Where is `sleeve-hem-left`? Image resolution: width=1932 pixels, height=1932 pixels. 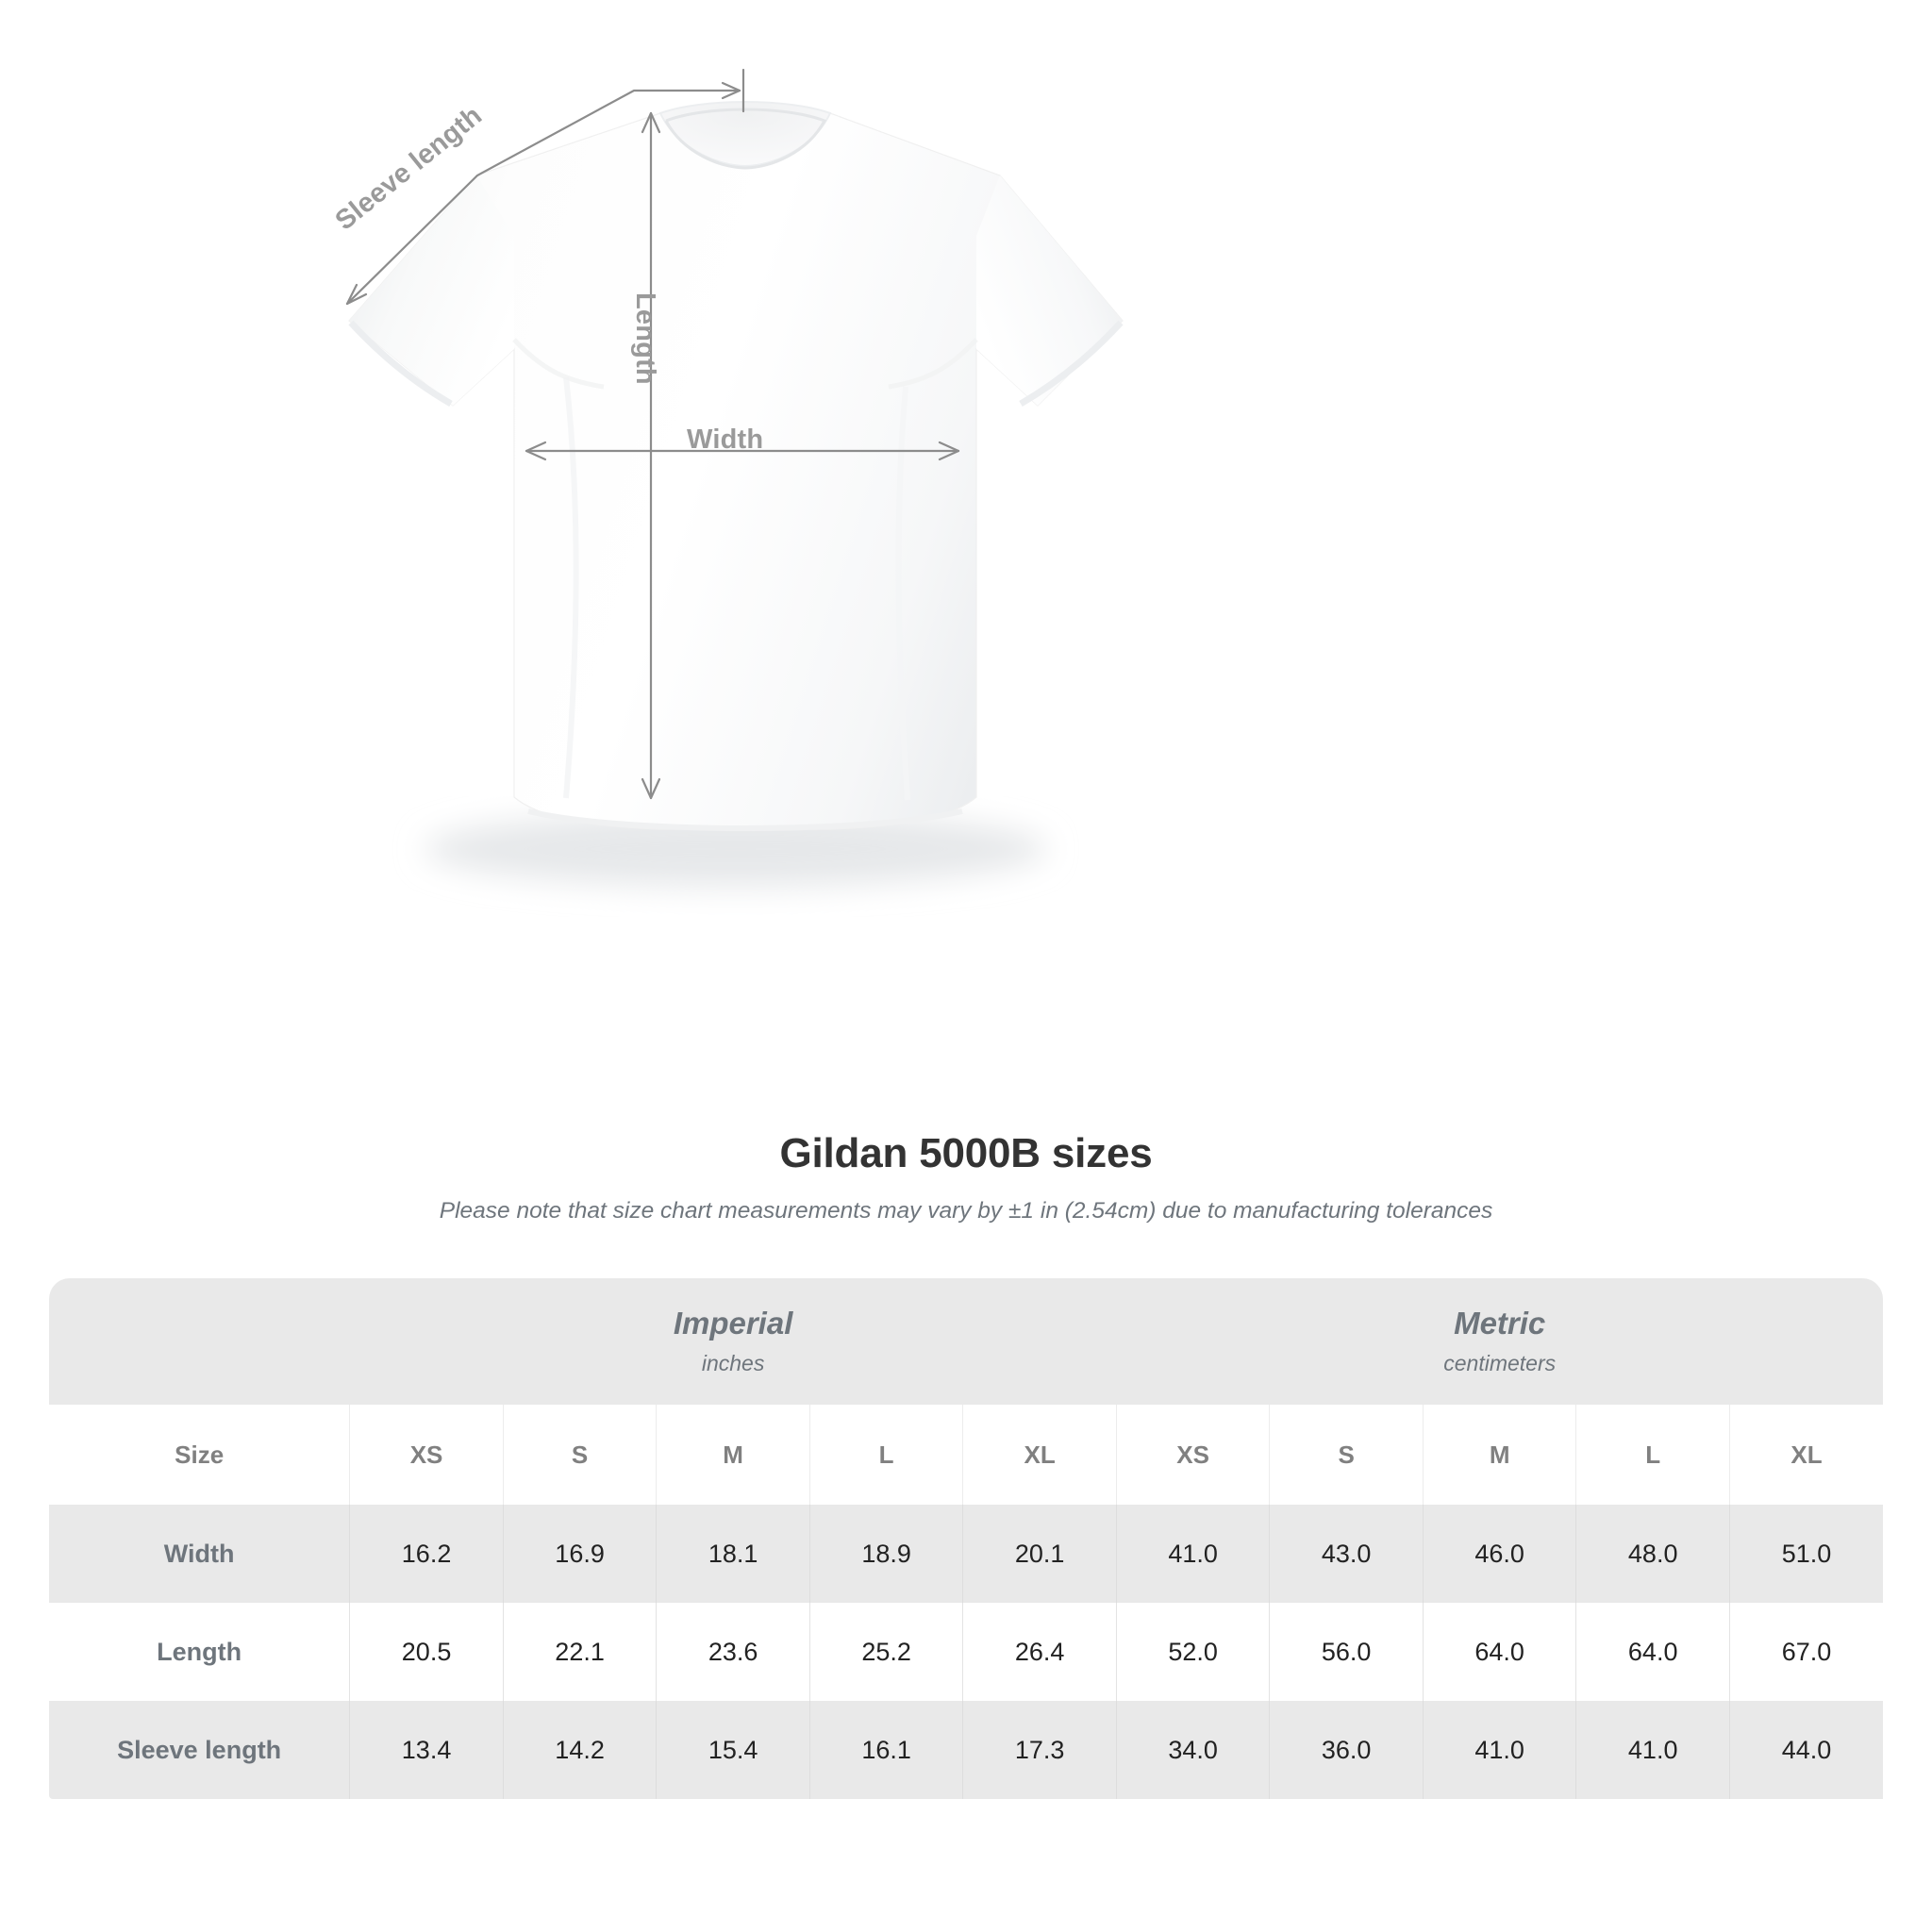 sleeve-hem-left is located at coordinates (401, 364).